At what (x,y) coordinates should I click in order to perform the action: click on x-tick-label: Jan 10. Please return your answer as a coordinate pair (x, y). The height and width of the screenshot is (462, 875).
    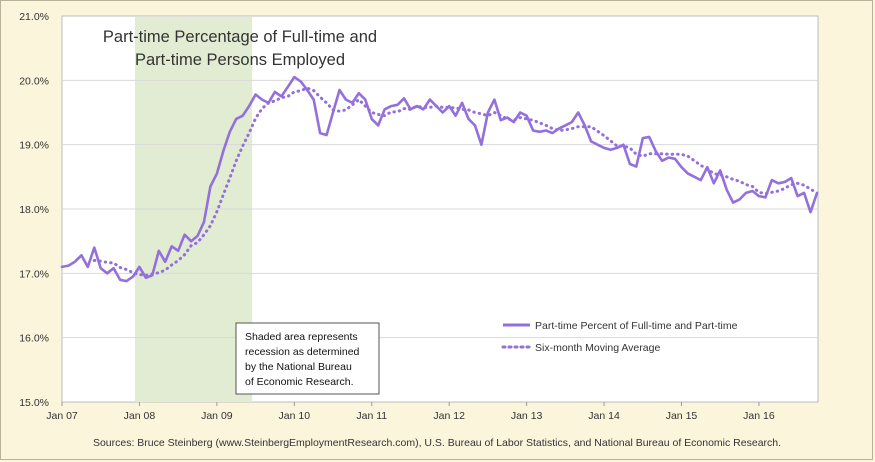
    Looking at the image, I should click on (295, 416).